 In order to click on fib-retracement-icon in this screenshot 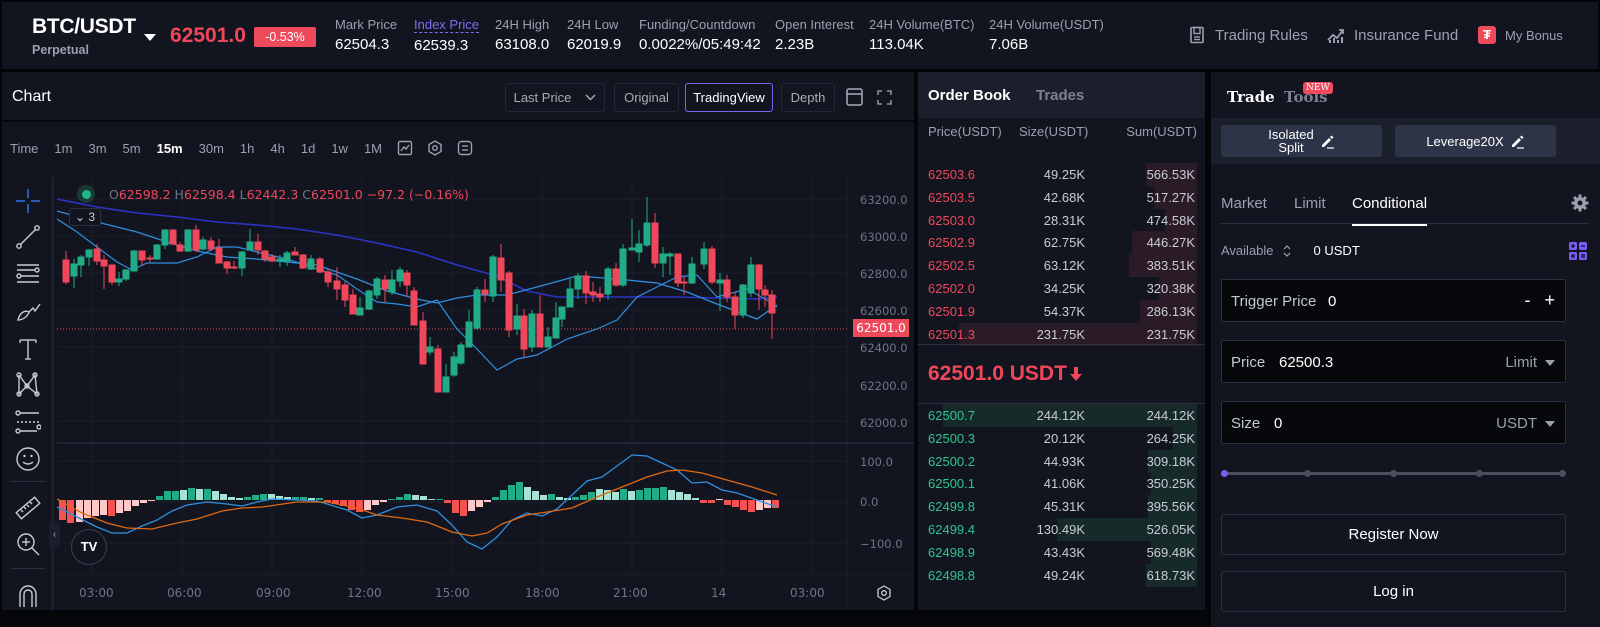, I will do `click(28, 422)`.